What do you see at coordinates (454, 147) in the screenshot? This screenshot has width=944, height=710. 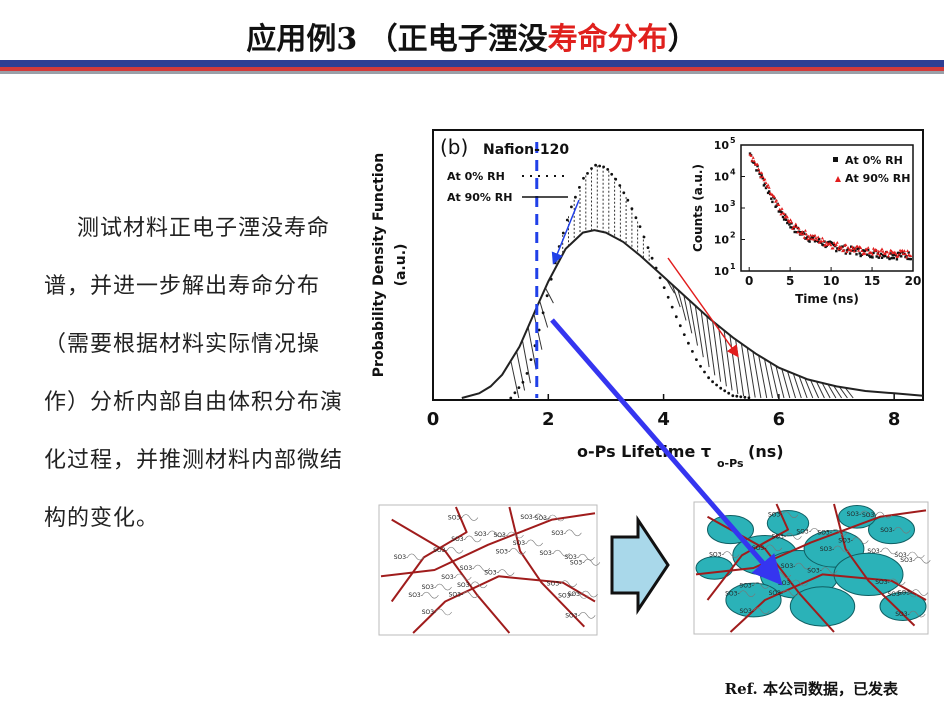 I see `panel-label: (b)` at bounding box center [454, 147].